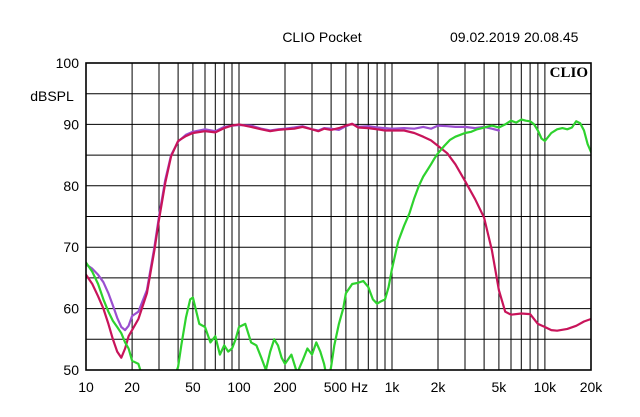 Image resolution: width=640 pixels, height=417 pixels. Describe the element at coordinates (71, 247) in the screenshot. I see `y-tick-label: 70` at that location.